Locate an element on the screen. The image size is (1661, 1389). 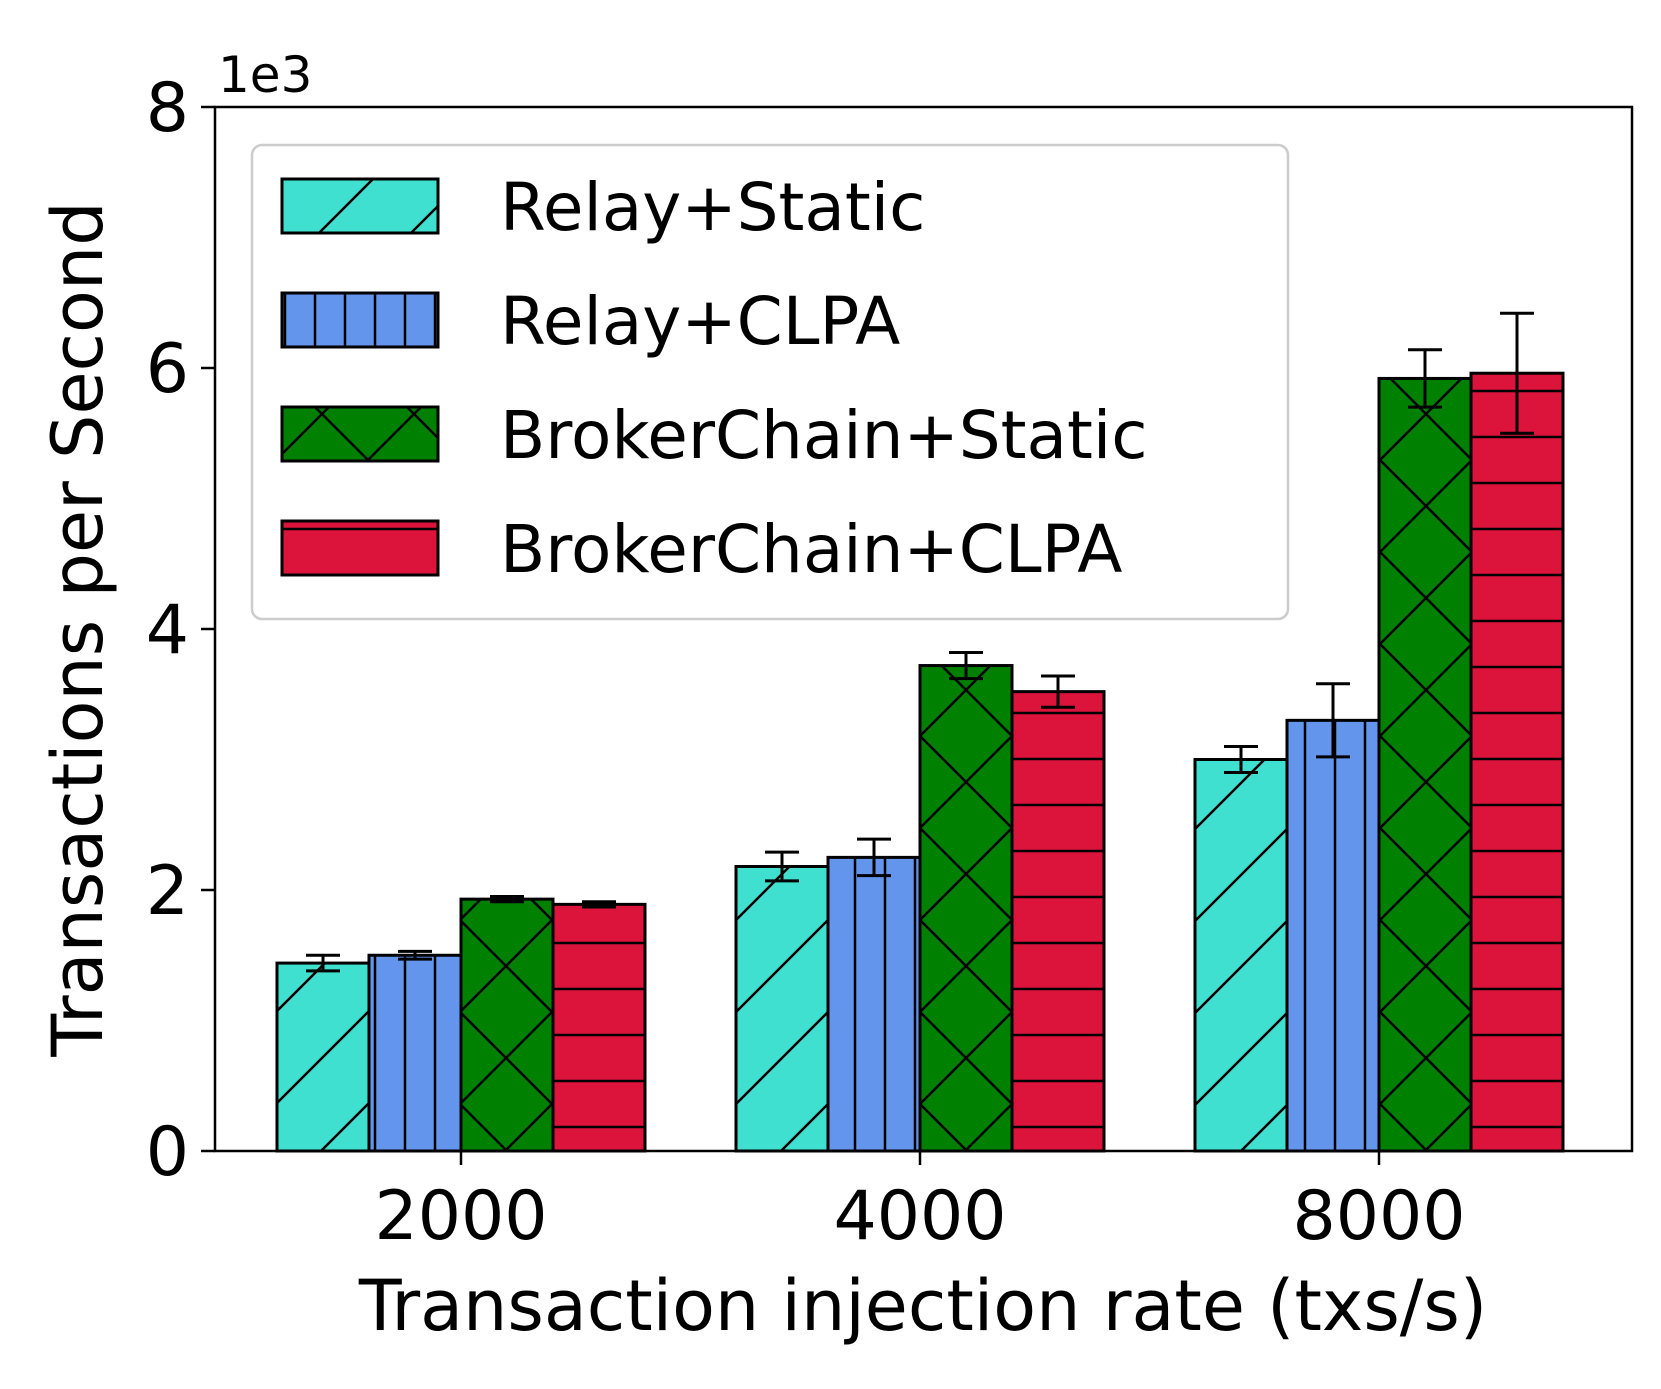
y-axis-scale-label: 1e3 is located at coordinates (265, 75).